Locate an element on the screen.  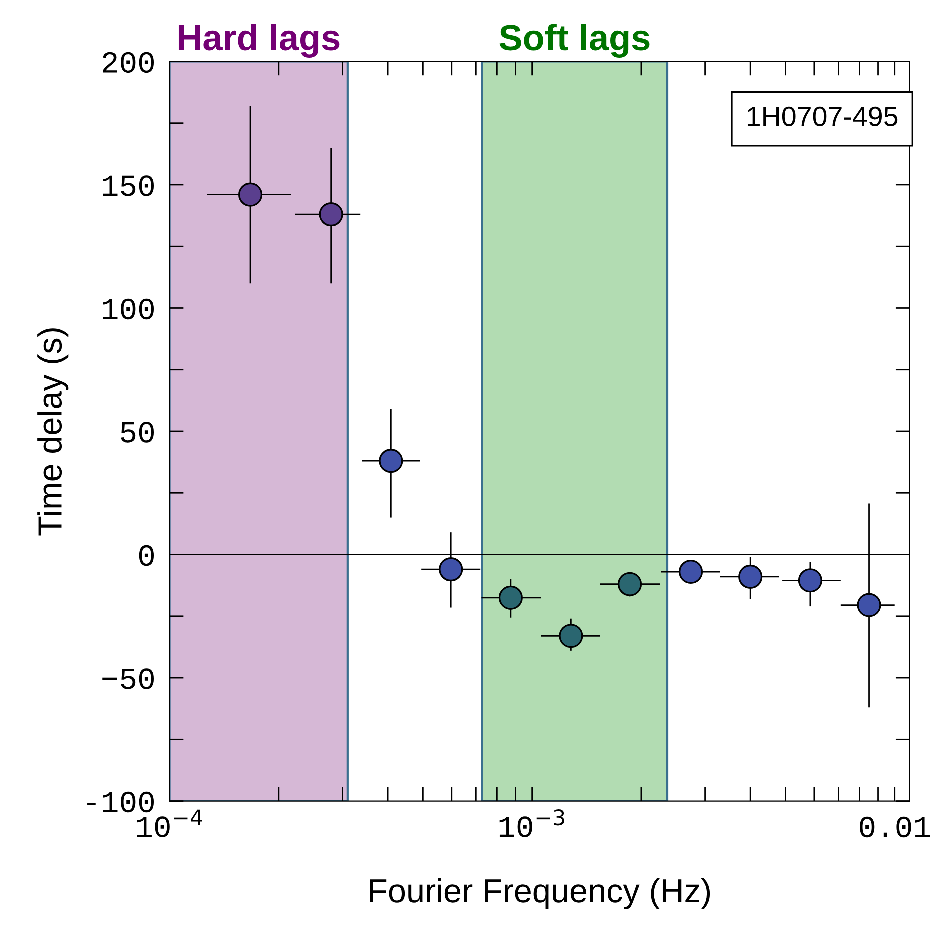
y-axis-title: Time delay (s) is located at coordinates (53, 432).